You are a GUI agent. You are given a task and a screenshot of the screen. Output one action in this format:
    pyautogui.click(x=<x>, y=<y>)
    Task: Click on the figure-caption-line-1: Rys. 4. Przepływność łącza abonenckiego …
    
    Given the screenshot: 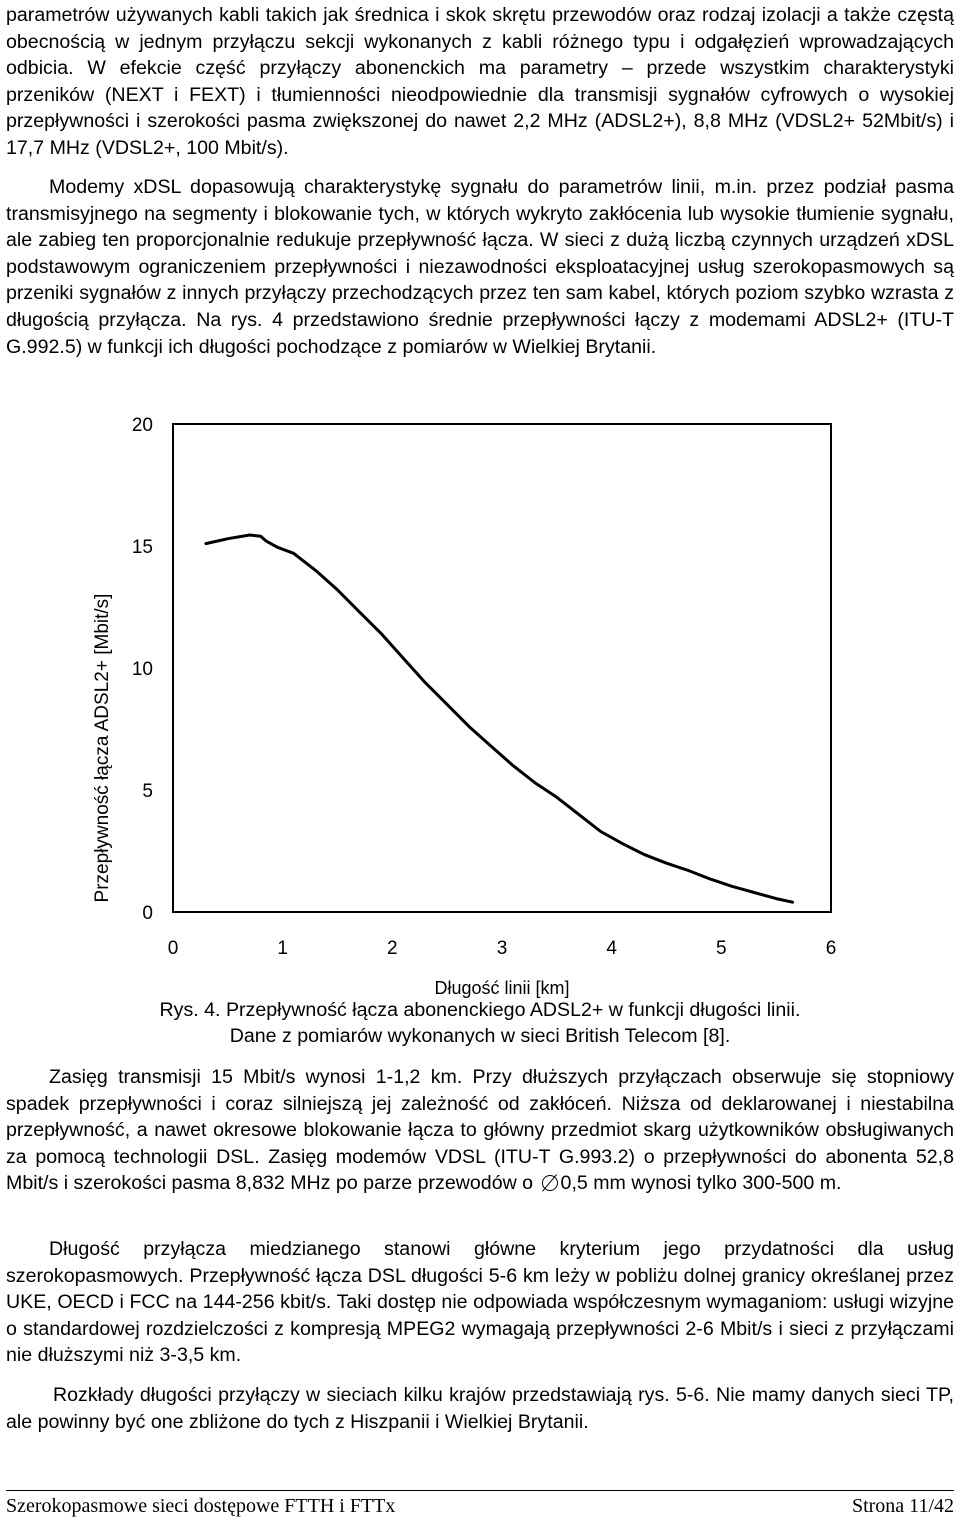 What is the action you would take?
    pyautogui.click(x=480, y=1010)
    